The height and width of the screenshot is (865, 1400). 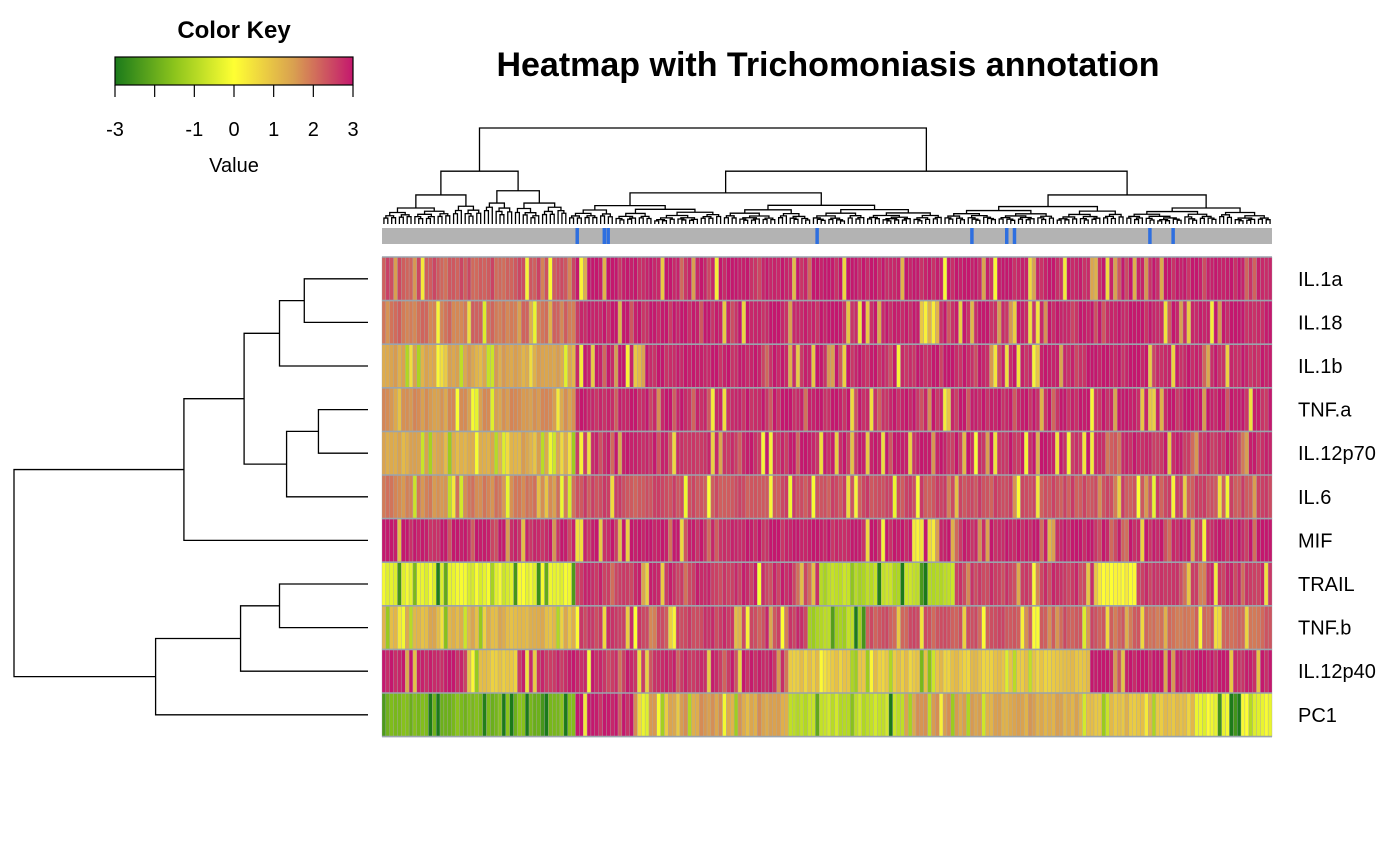 I want to click on row-label: IL.6, so click(x=1314, y=498).